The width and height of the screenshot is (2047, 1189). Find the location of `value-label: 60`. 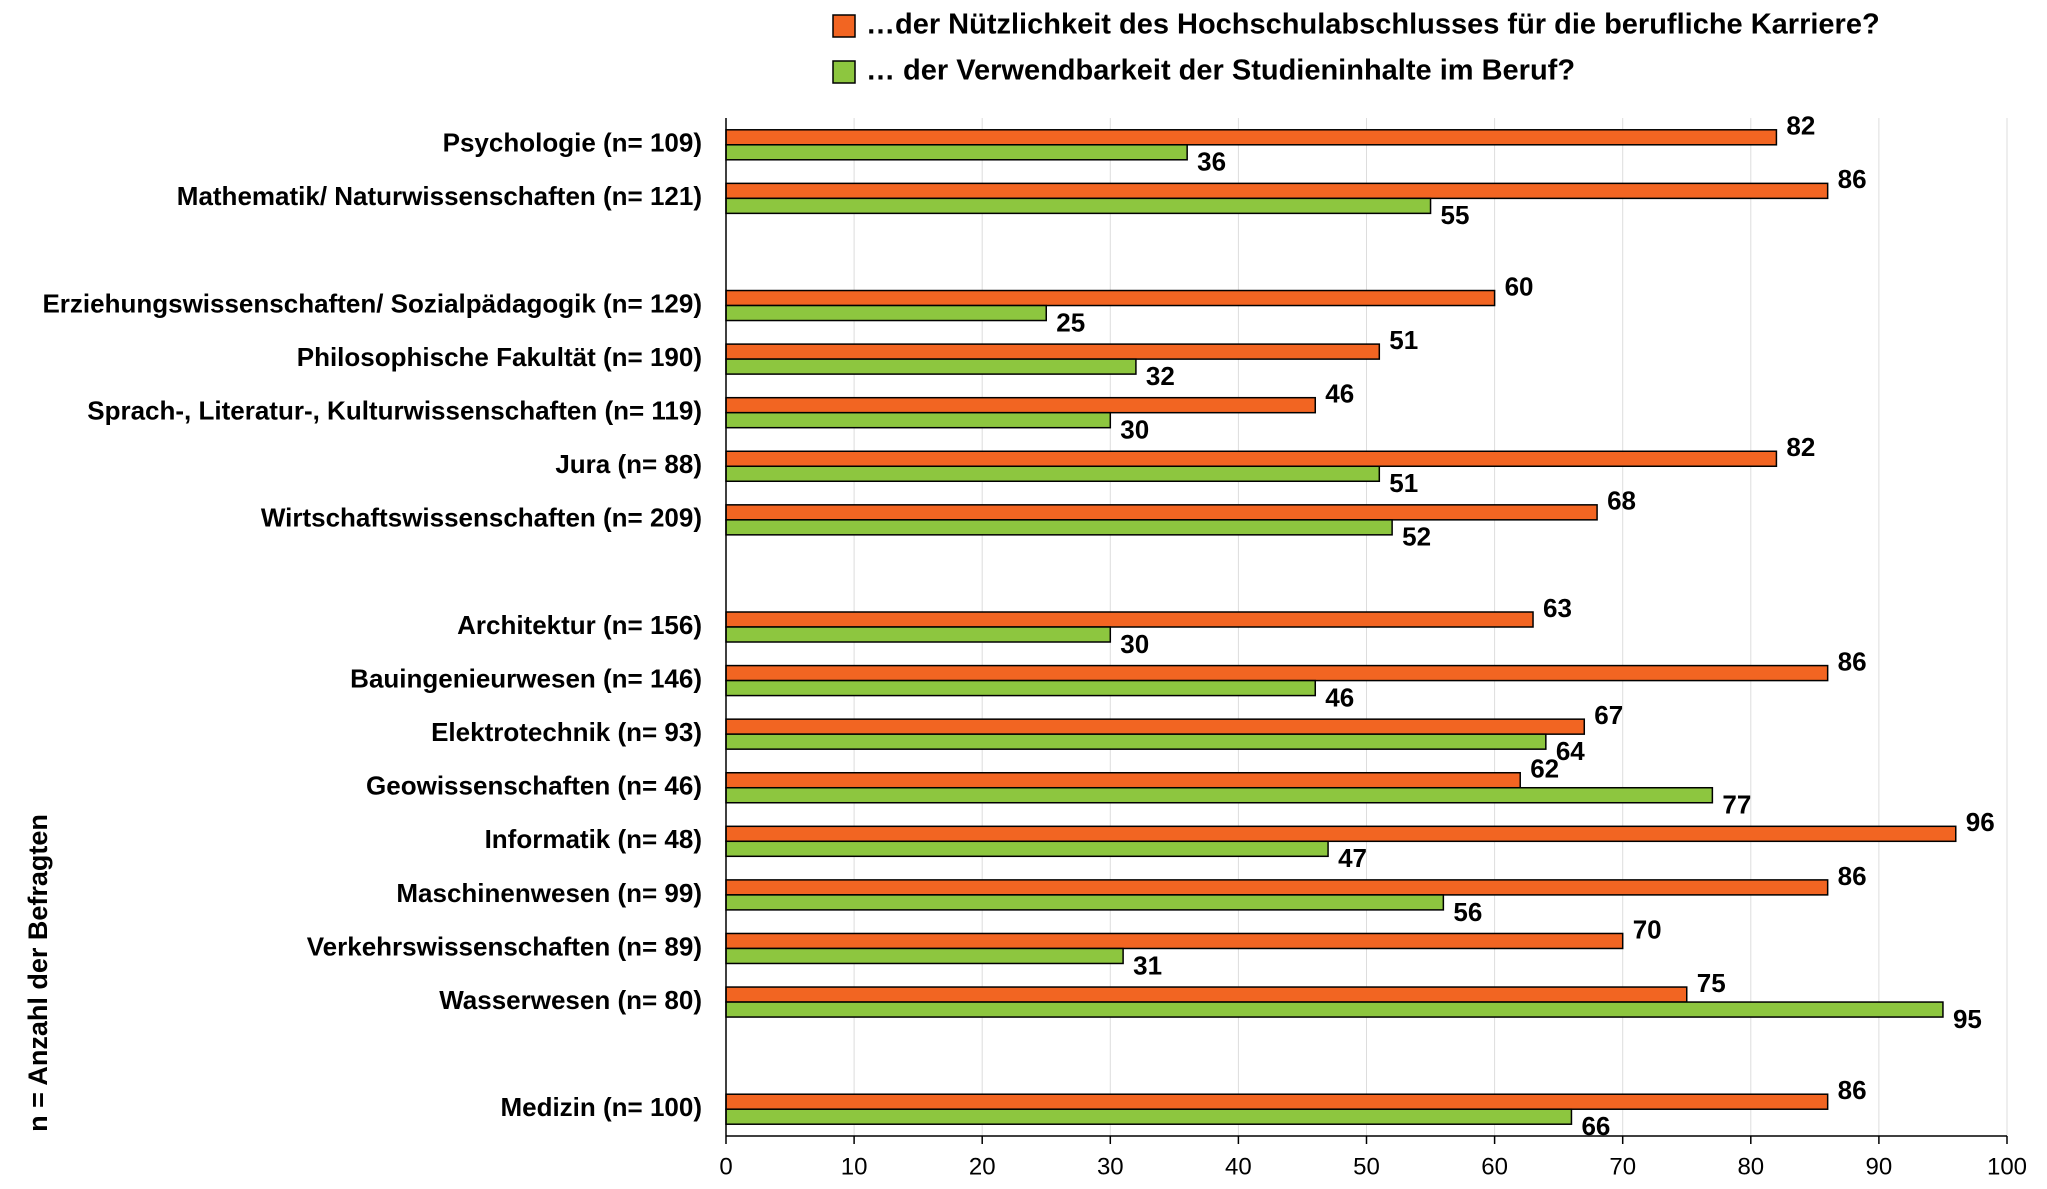

value-label: 60 is located at coordinates (1519, 286).